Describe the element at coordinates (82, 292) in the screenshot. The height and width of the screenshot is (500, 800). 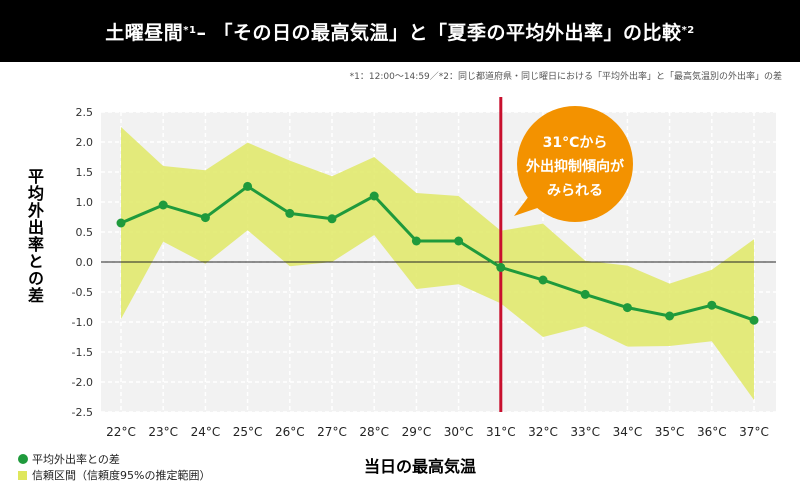
I see `y-tick-label: -0.5` at that location.